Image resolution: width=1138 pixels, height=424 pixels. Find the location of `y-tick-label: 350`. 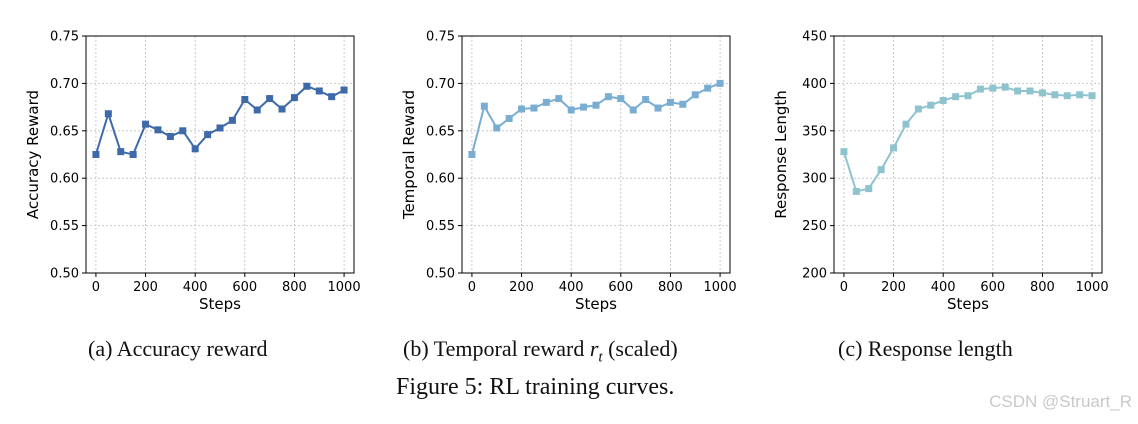

y-tick-label: 350 is located at coordinates (814, 131).